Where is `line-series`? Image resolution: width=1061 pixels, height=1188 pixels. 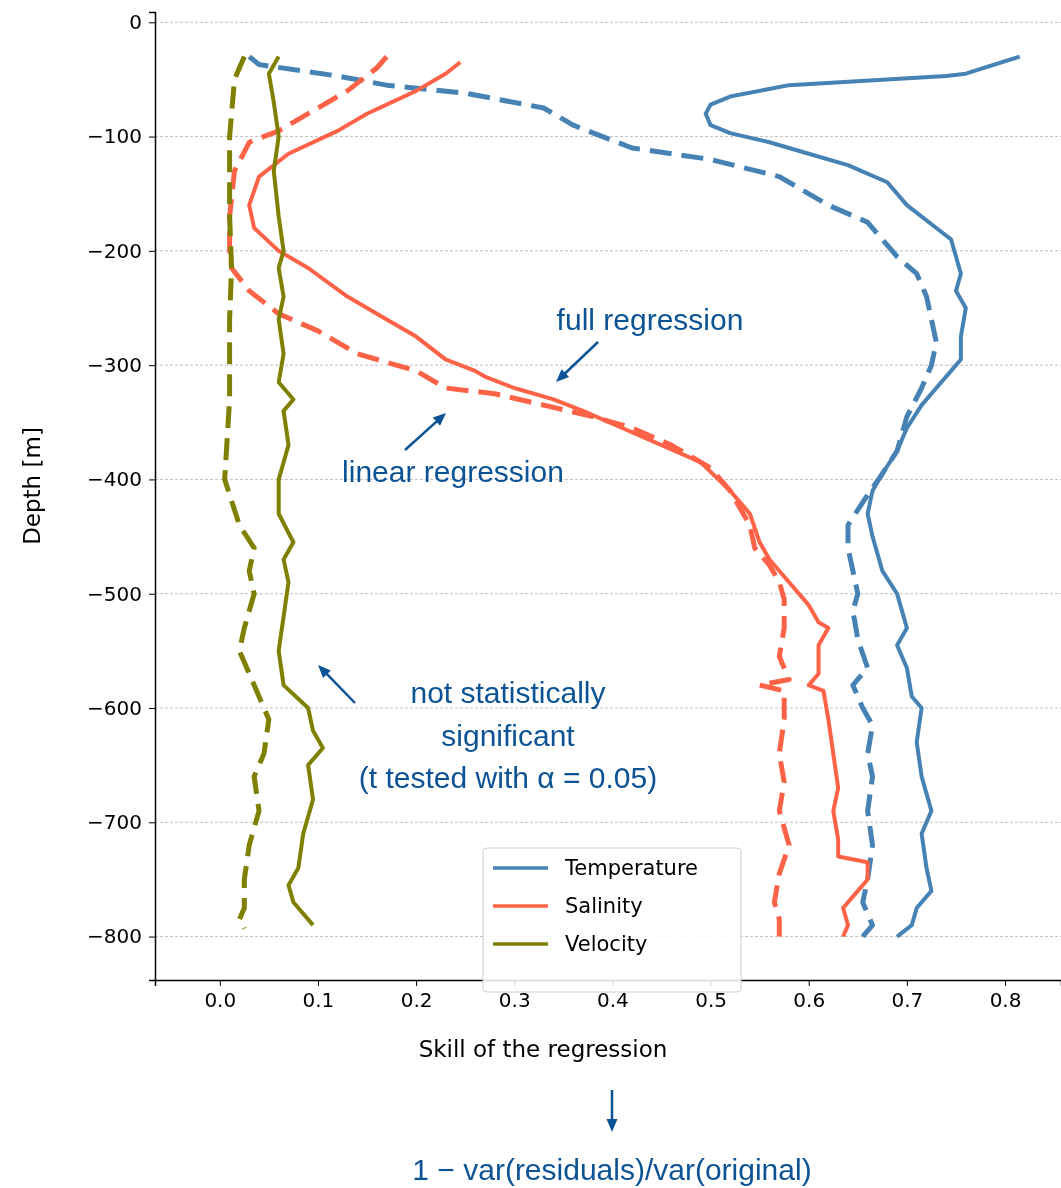 line-series is located at coordinates (295, 491).